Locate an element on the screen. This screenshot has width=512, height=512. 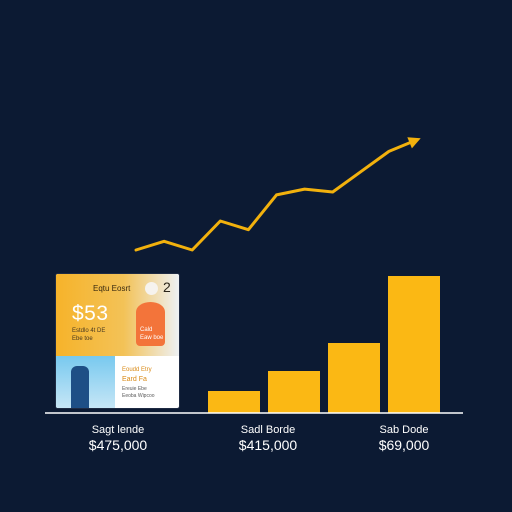
orange-box is located at coordinates (150, 333).